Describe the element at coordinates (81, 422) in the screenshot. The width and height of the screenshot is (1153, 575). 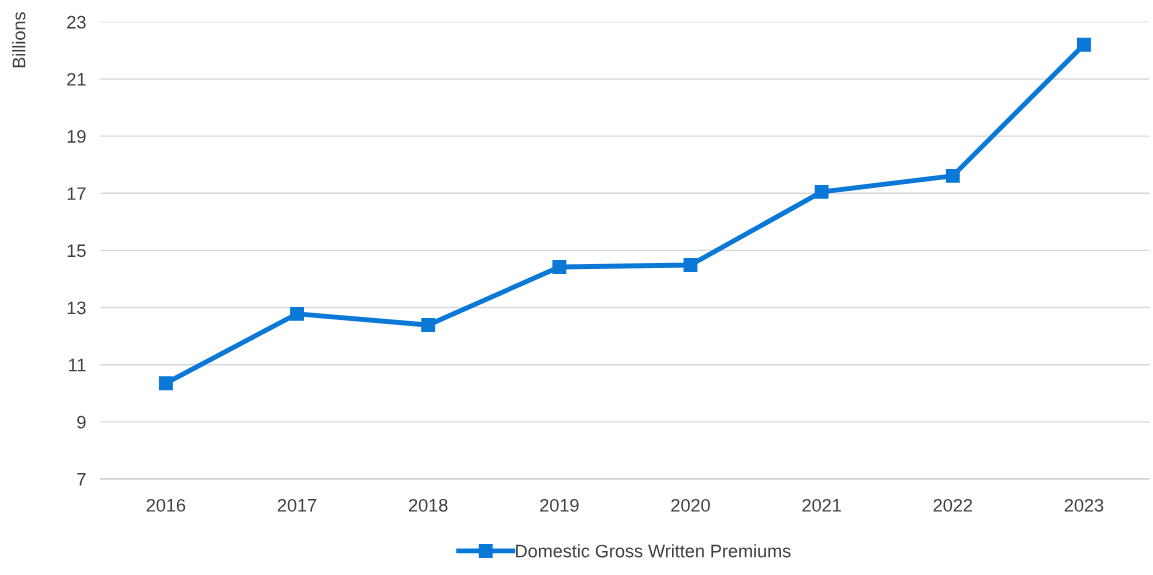
I see `y-tick-label: 9` at that location.